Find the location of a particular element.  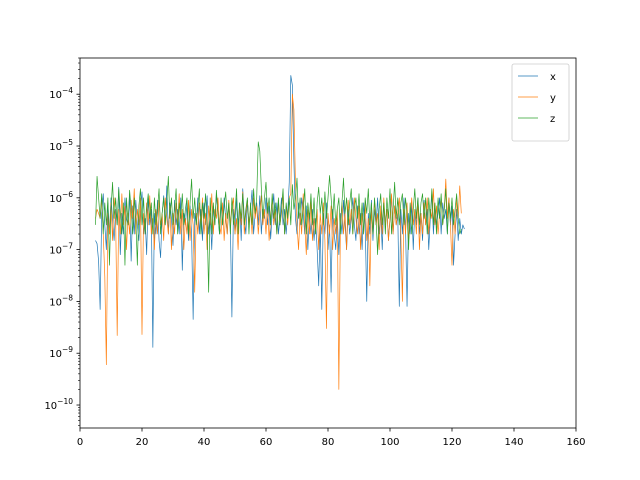

x-tick-label: 80 is located at coordinates (328, 442).